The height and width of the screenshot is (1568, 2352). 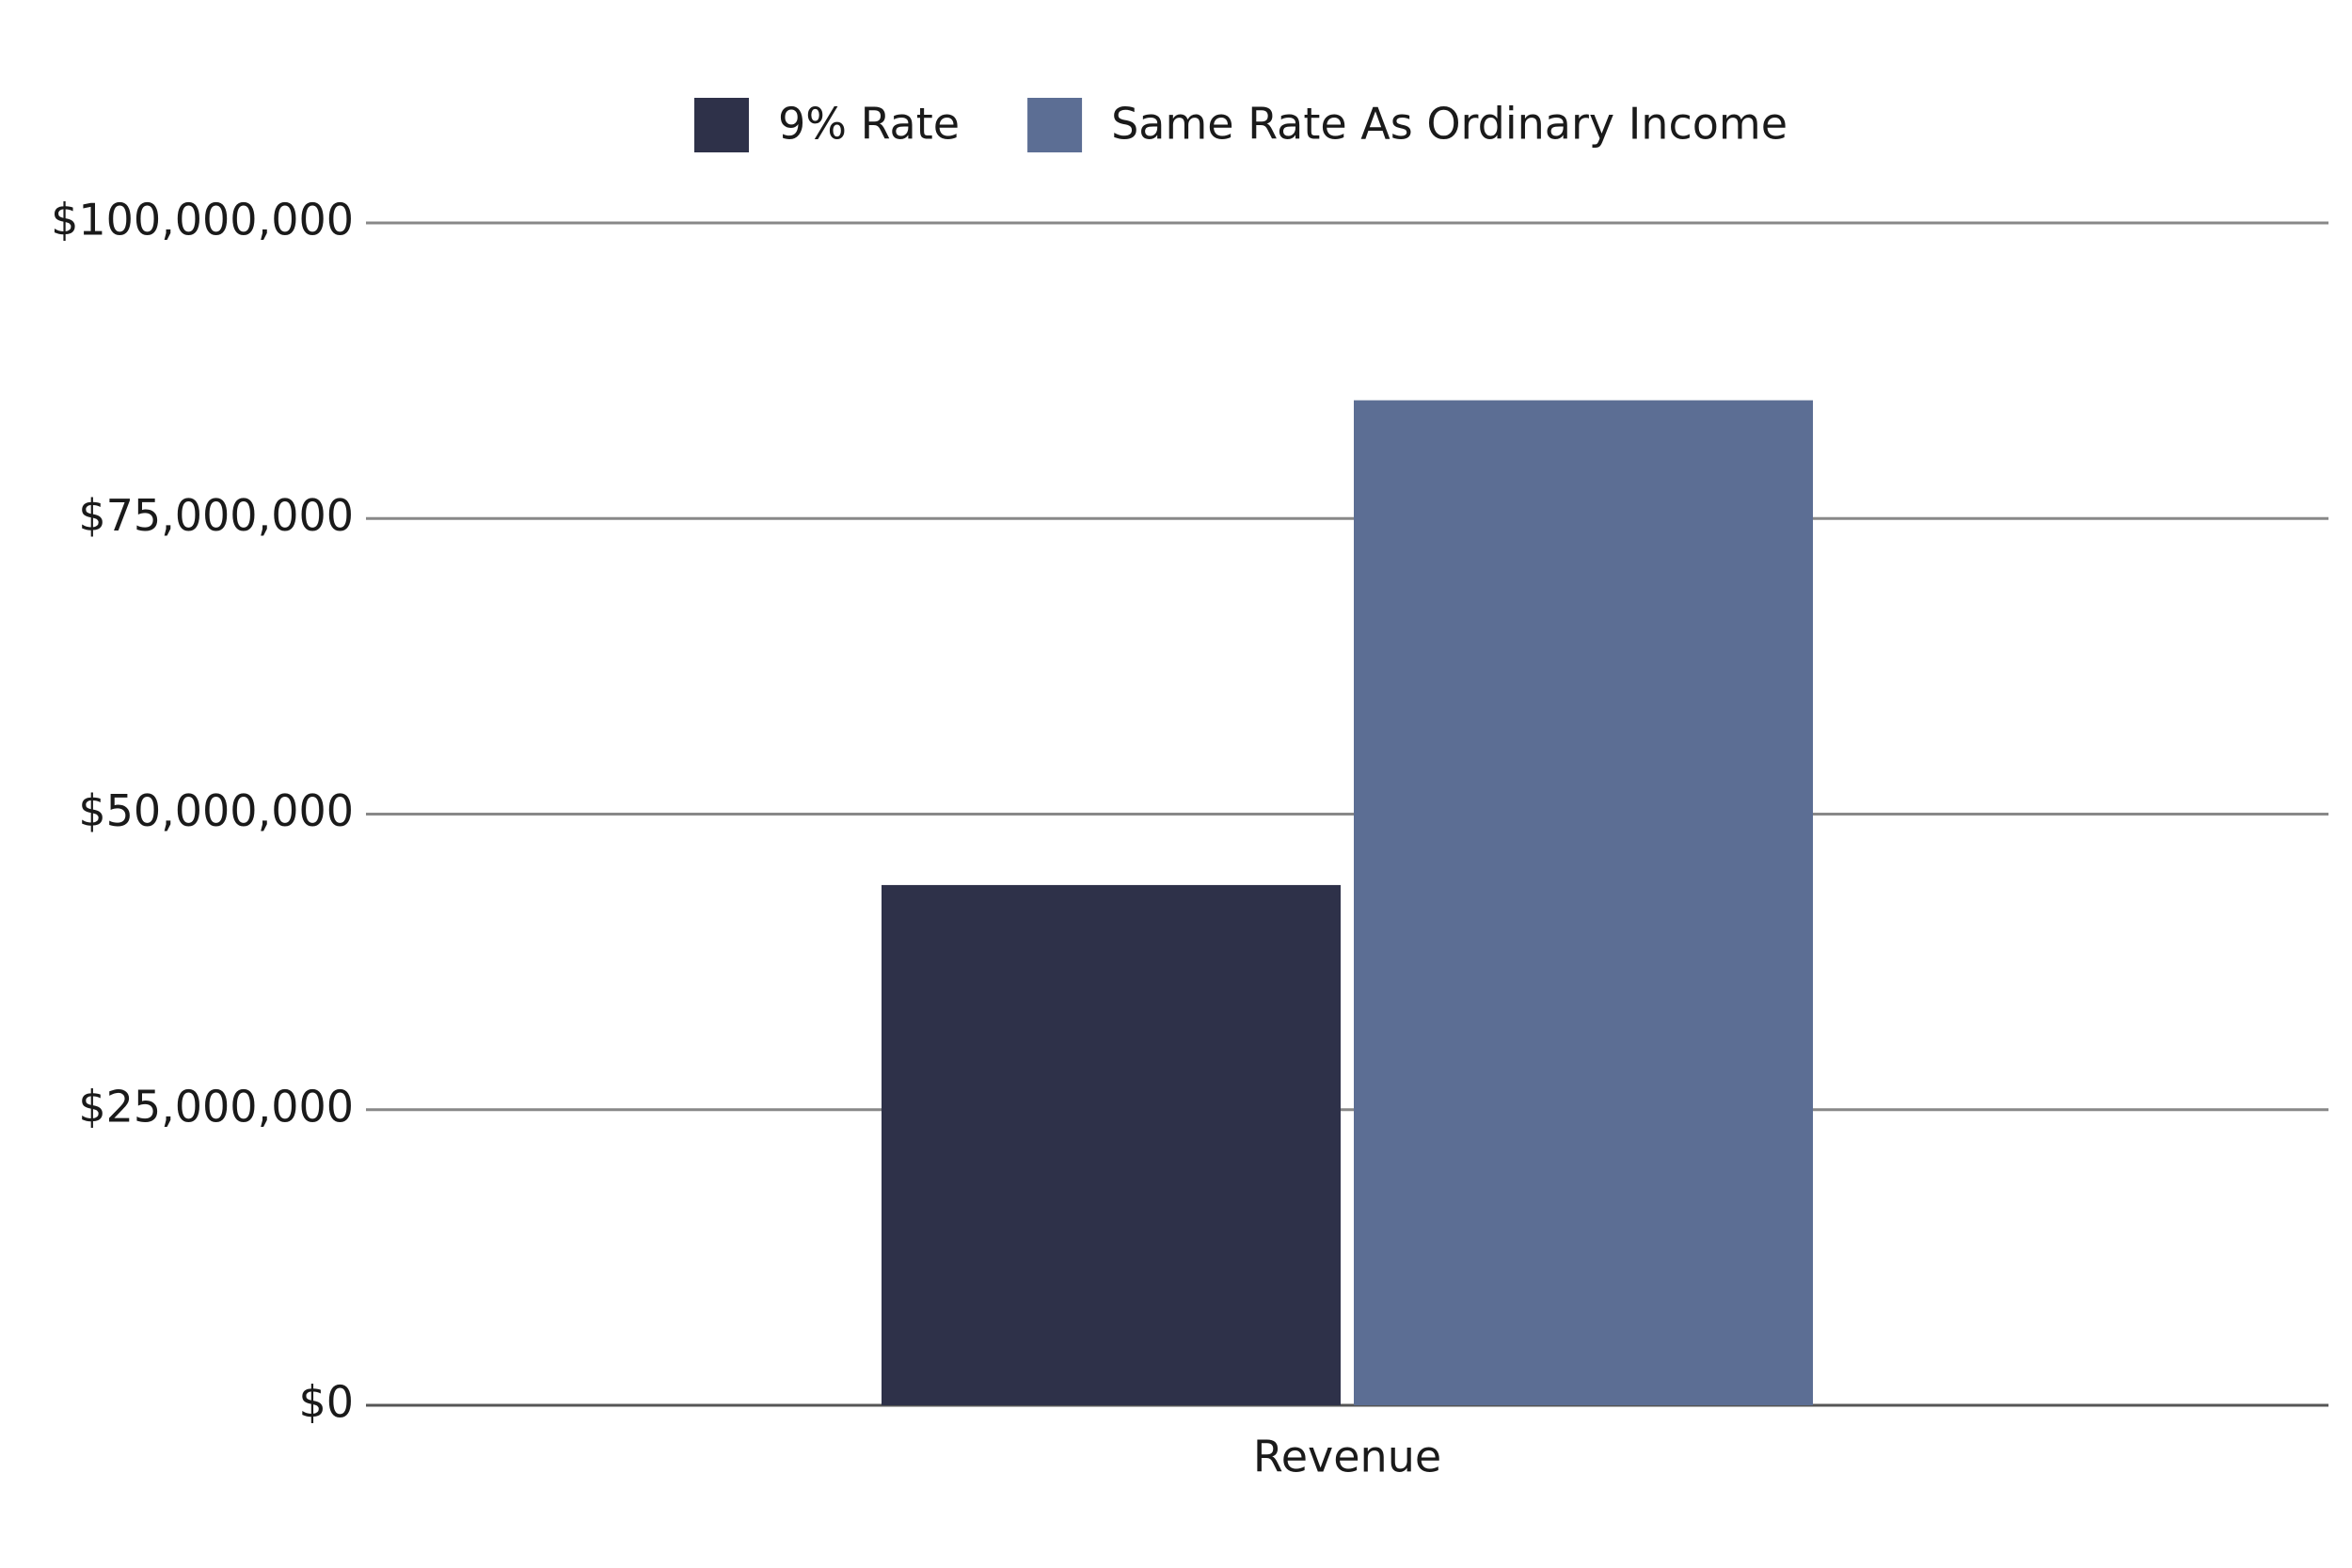 What do you see at coordinates (1449, 125) in the screenshot?
I see `legend-label: Same Rate As Ordinary Income` at bounding box center [1449, 125].